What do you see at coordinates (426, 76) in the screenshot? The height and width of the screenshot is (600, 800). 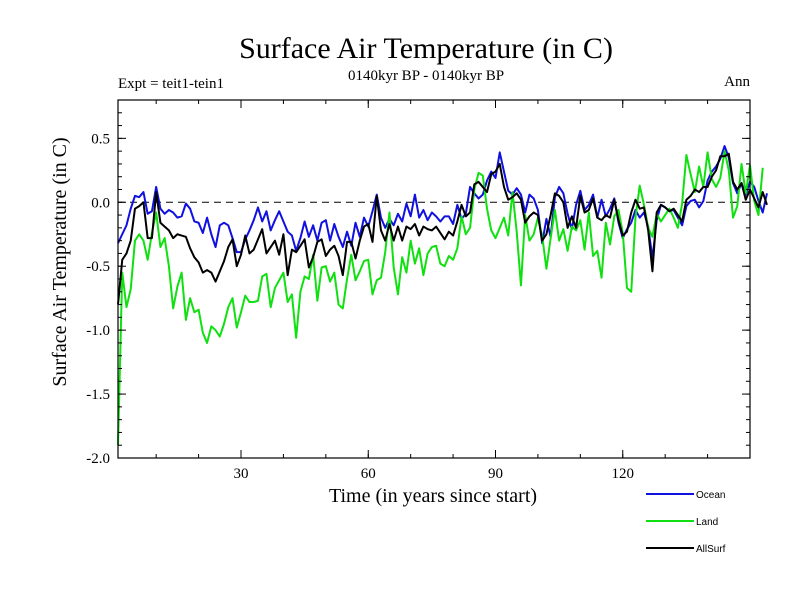 I see `chart-subtitle: 0140kyr BP - 0140kyr BP` at bounding box center [426, 76].